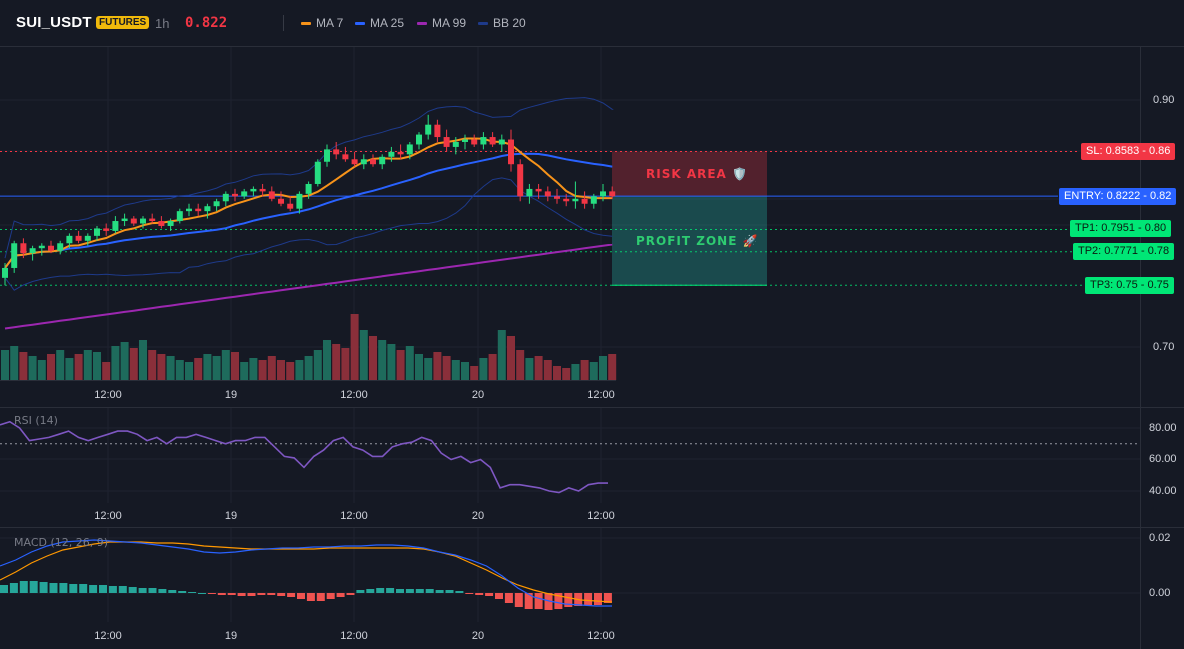  What do you see at coordinates (1129, 285) in the screenshot?
I see `tp3-tag: TP3: 0.75 - 0.75` at bounding box center [1129, 285].